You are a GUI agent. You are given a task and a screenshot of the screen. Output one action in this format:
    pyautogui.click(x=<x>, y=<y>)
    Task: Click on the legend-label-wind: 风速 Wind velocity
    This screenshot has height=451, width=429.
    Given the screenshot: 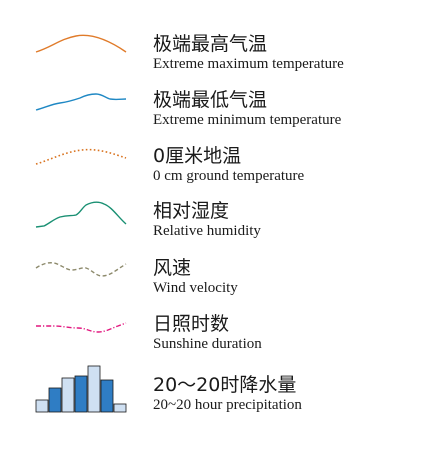 What is the action you would take?
    pyautogui.click(x=195, y=277)
    